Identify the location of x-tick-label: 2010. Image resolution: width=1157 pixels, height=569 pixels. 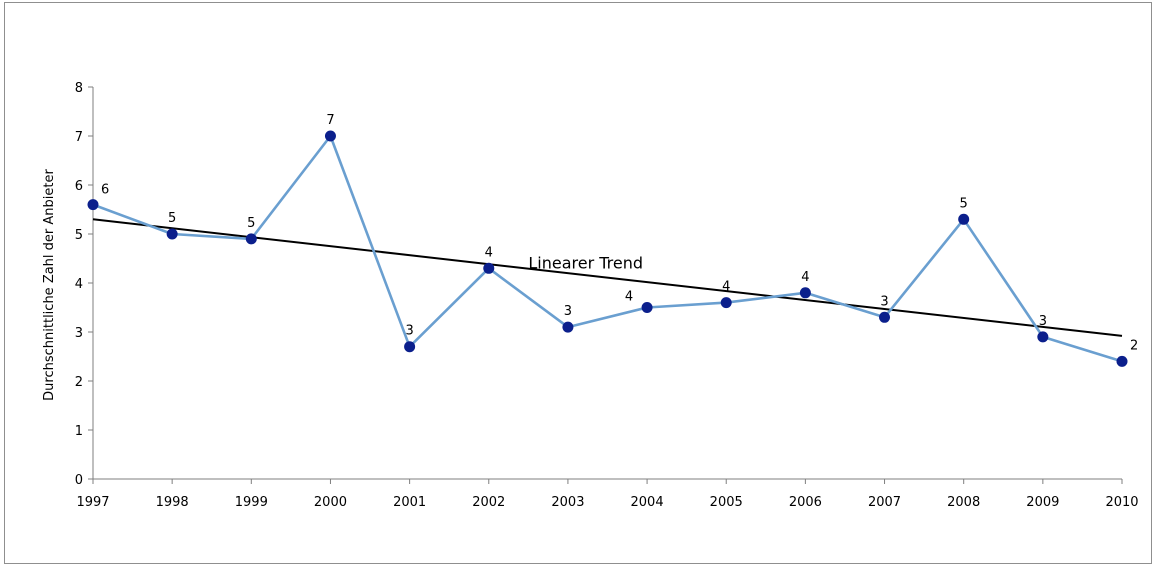
(1121, 502).